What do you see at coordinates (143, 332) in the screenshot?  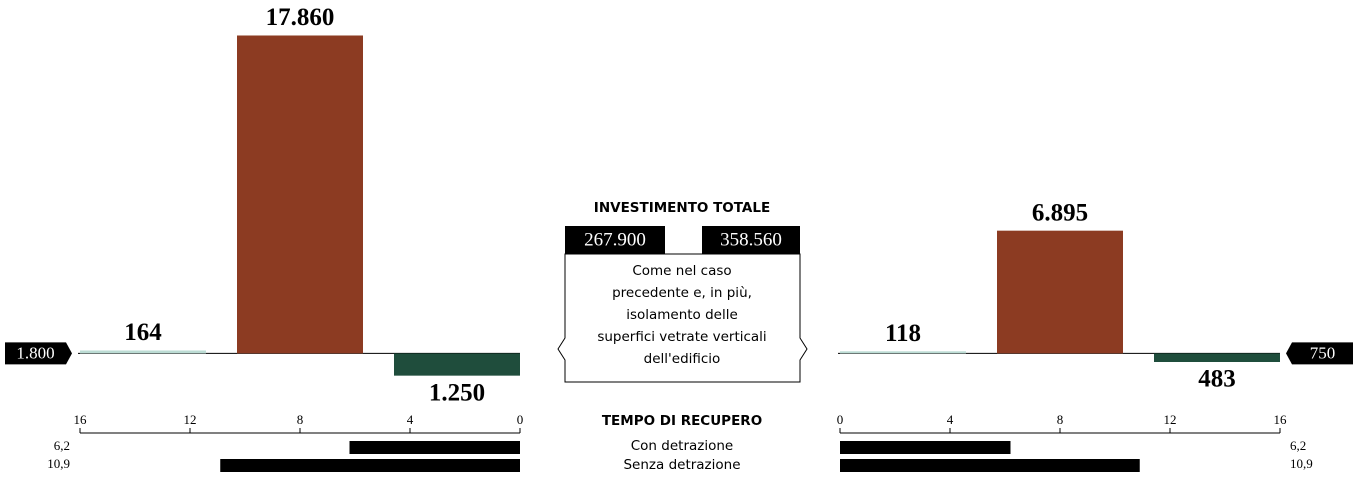 I see `value-label: 164` at bounding box center [143, 332].